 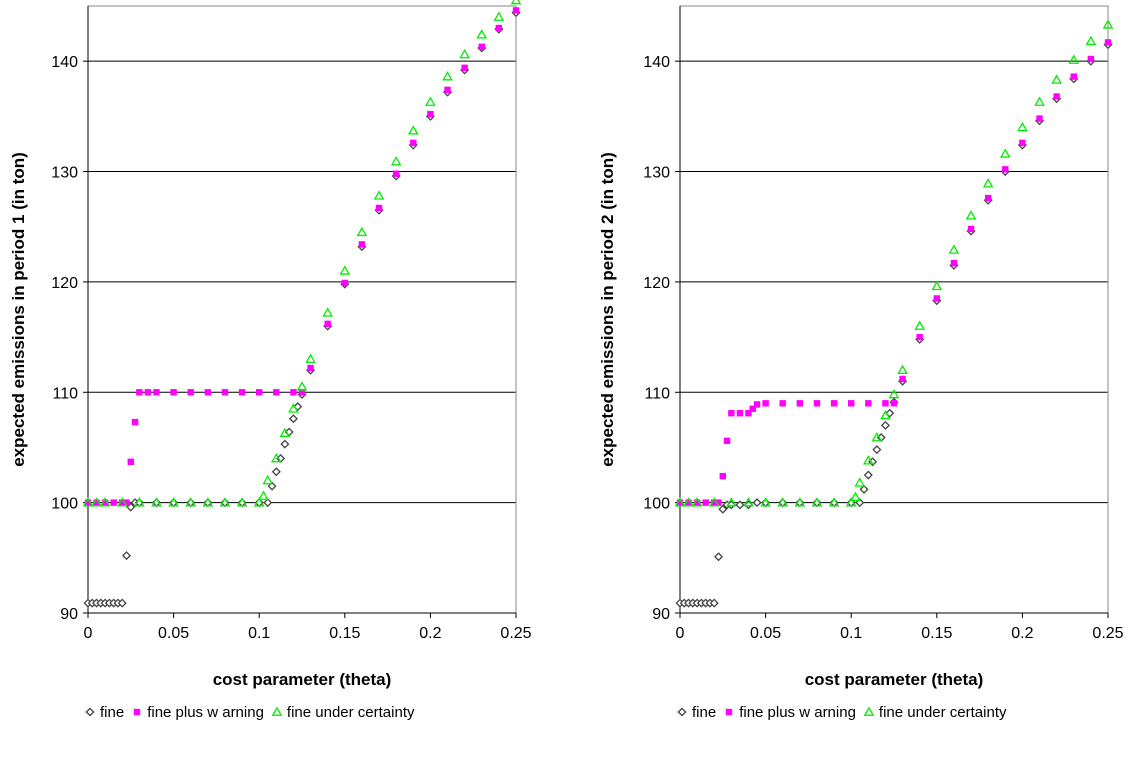 What do you see at coordinates (936, 633) in the screenshot?
I see `x-tick-label: 0.15` at bounding box center [936, 633].